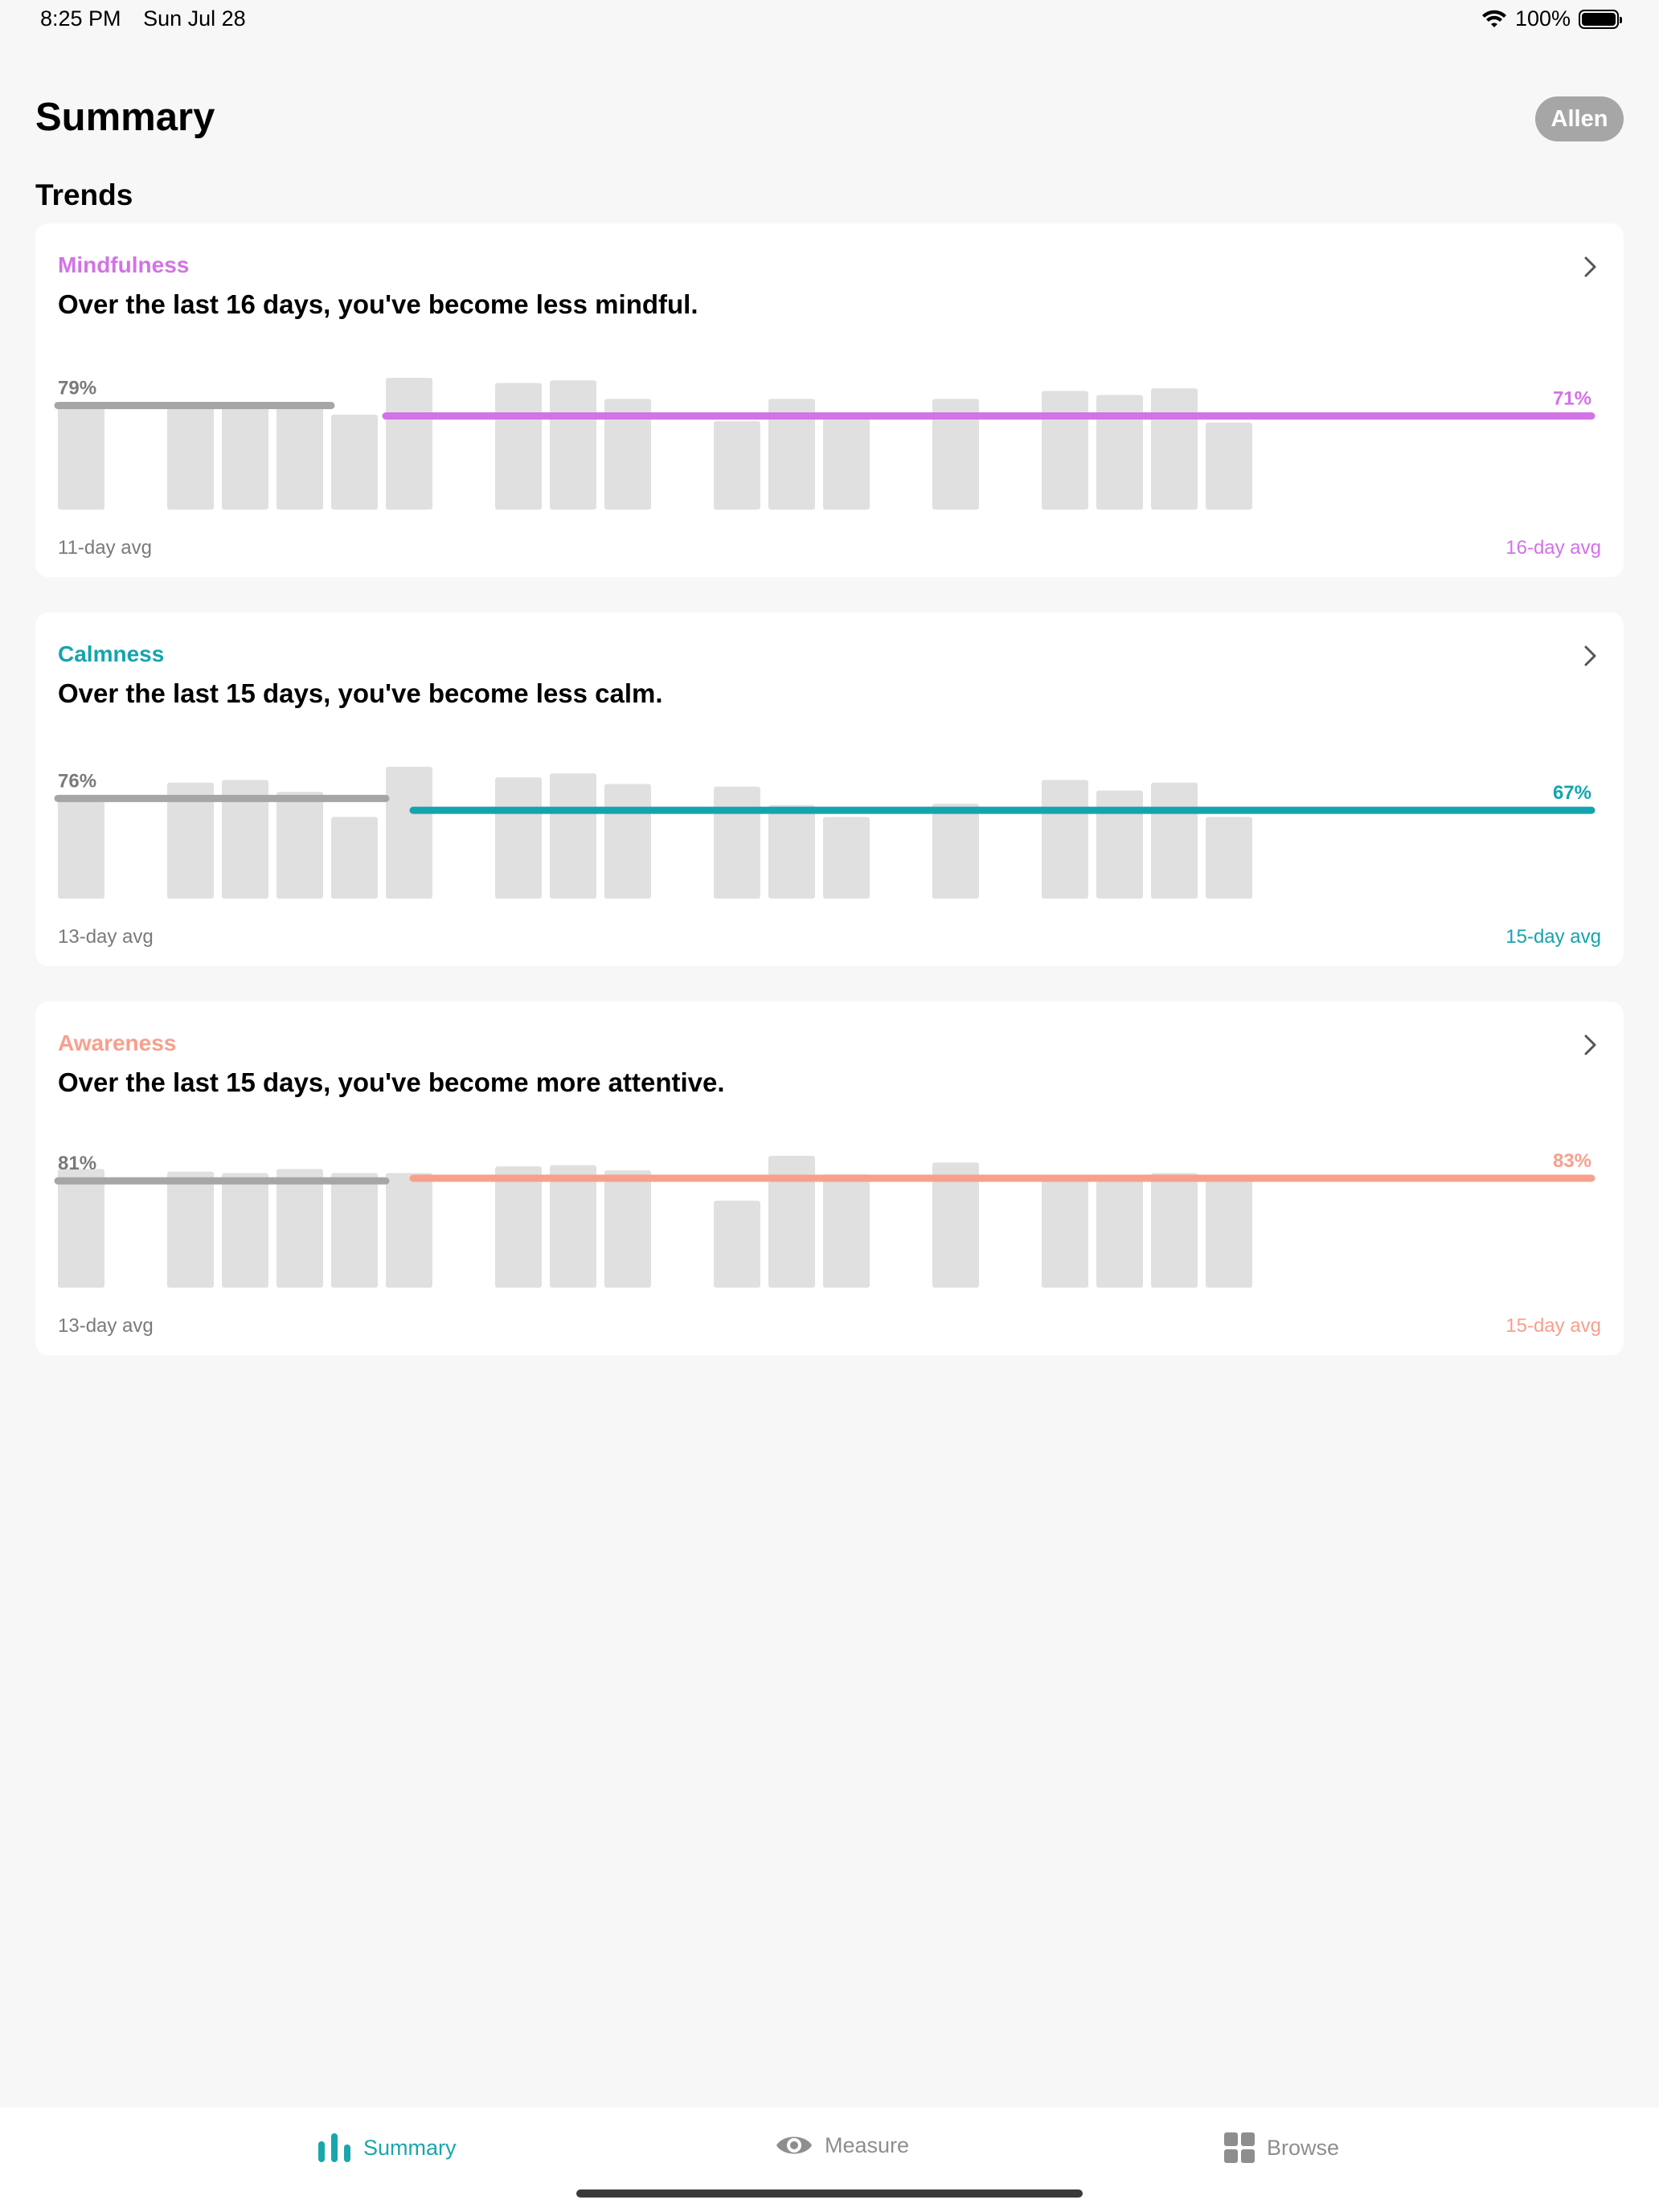 This screenshot has height=2212, width=1659. Describe the element at coordinates (1572, 399) in the screenshot. I see `right-avg-value: 71%` at that location.